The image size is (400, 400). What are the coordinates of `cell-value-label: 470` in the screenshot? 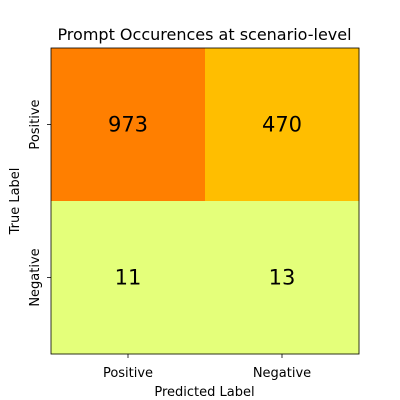 It's located at (282, 125).